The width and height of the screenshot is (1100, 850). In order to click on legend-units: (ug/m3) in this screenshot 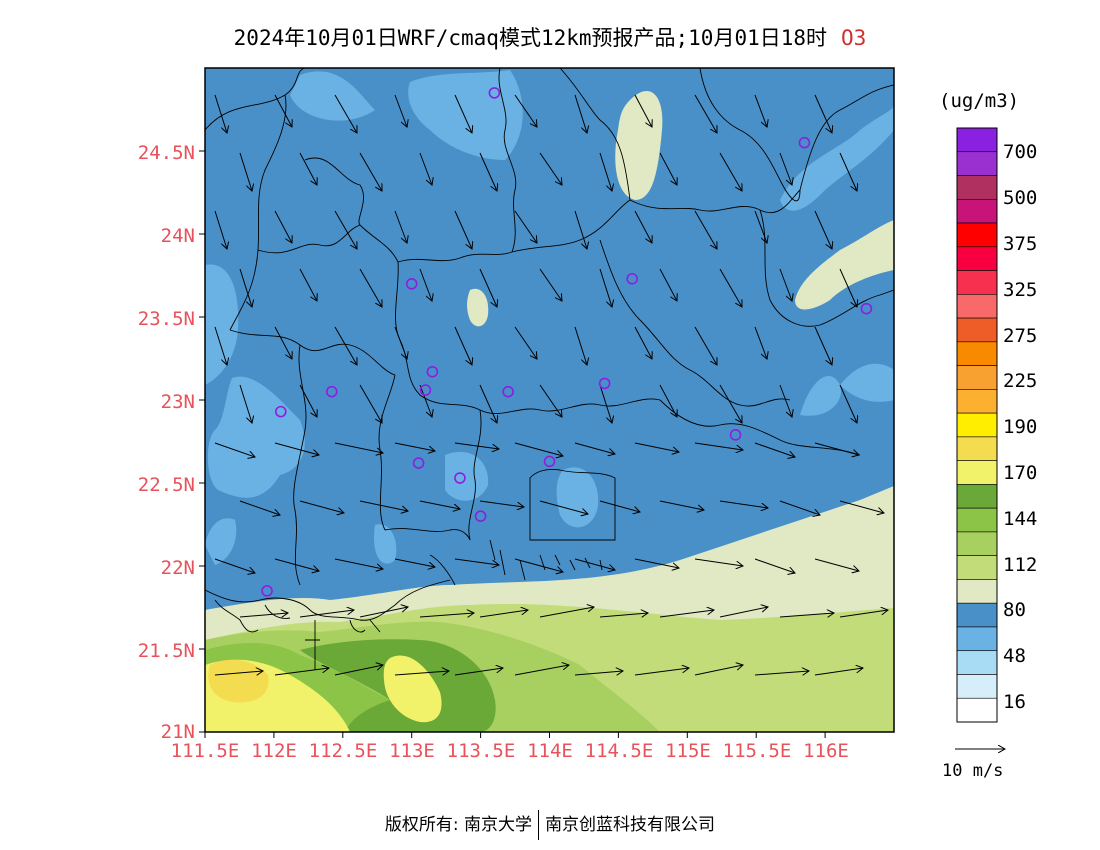, I will do `click(979, 101)`.